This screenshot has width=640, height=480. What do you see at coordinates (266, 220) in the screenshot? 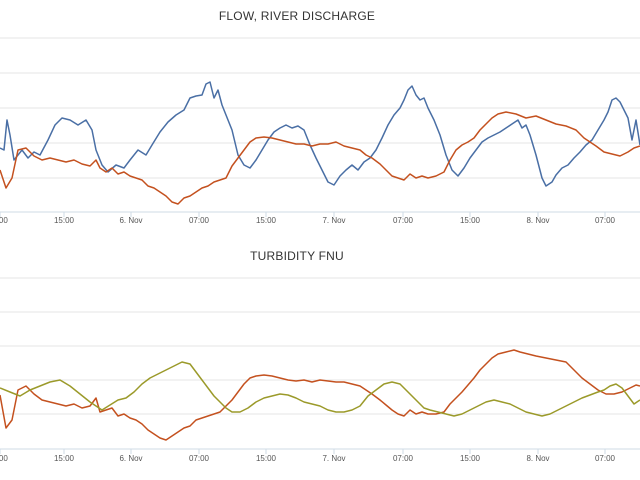
I see `x-tick-label-0-4: 15:00` at bounding box center [266, 220].